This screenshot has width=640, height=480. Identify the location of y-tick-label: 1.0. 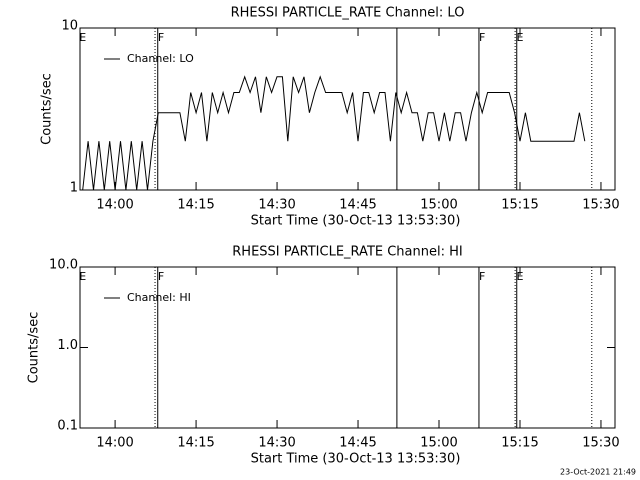
(67, 345).